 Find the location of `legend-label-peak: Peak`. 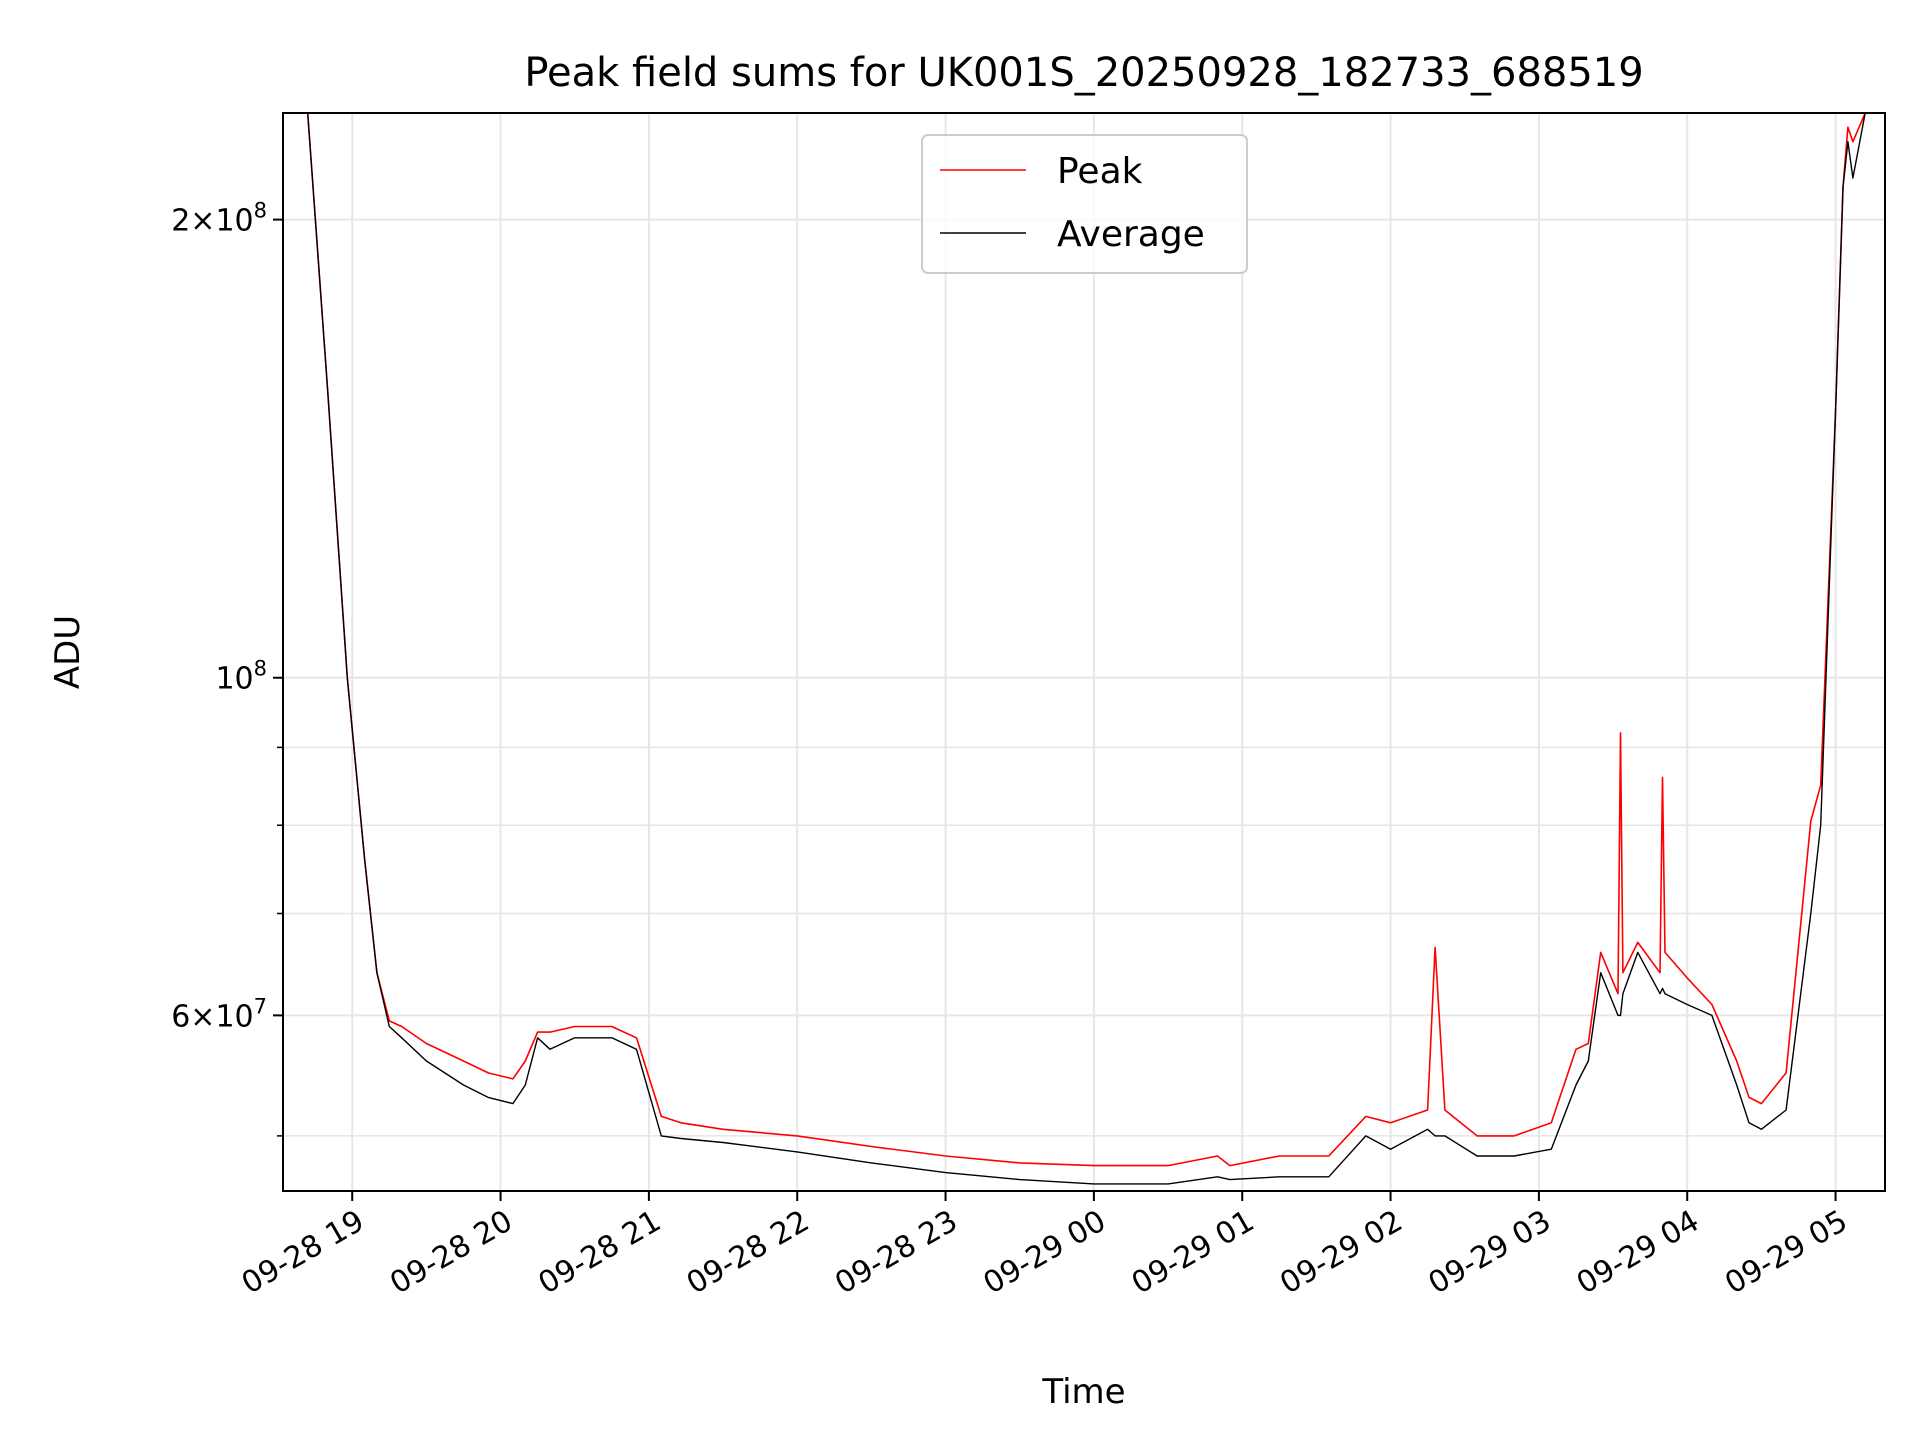

legend-label-peak: Peak is located at coordinates (1100, 171).